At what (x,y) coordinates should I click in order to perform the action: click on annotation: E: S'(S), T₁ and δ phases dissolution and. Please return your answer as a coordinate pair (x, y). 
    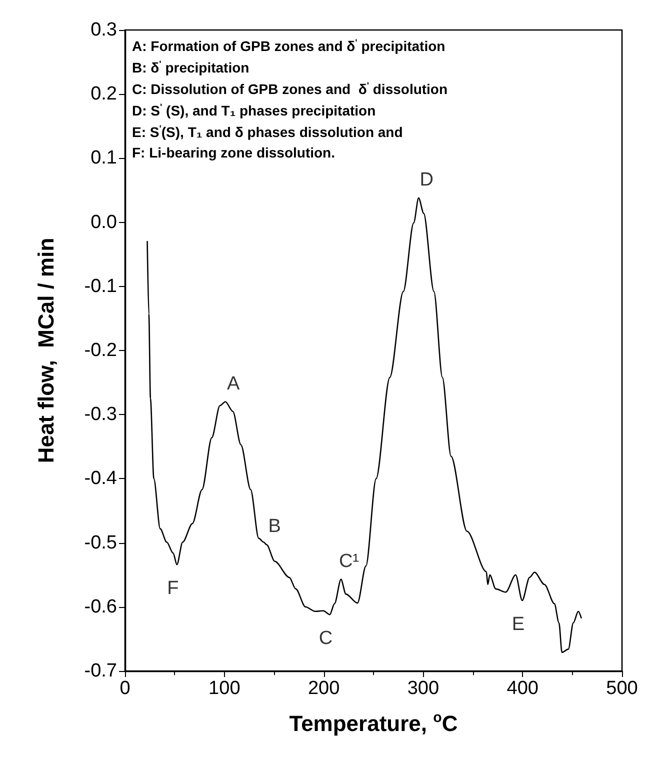
    Looking at the image, I should click on (267, 132).